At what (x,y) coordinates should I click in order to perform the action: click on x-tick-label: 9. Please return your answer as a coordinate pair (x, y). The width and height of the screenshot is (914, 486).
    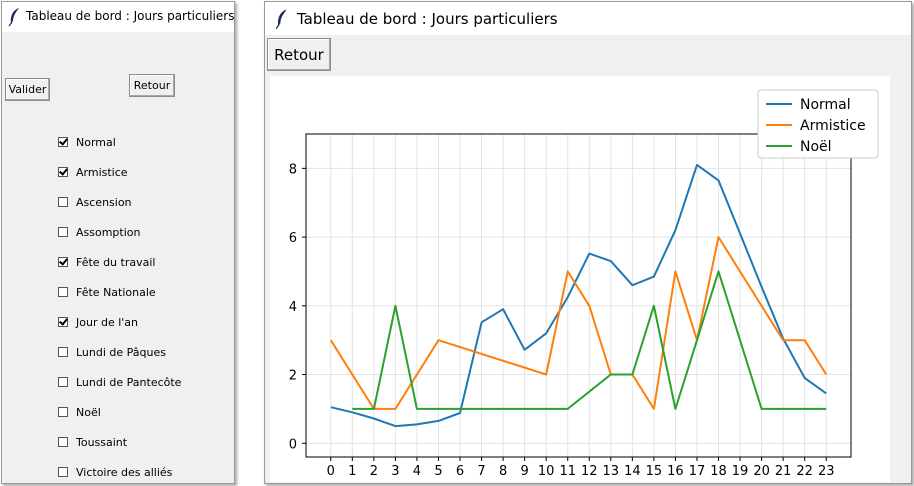
    Looking at the image, I should click on (525, 471).